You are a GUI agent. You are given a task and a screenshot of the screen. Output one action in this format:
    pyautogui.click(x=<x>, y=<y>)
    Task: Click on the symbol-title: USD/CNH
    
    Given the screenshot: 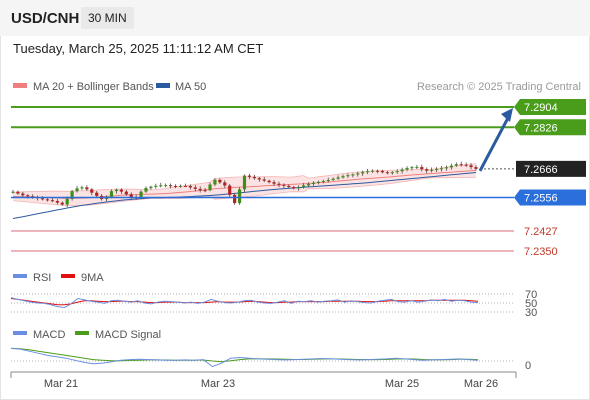 What is the action you would take?
    pyautogui.click(x=45, y=18)
    